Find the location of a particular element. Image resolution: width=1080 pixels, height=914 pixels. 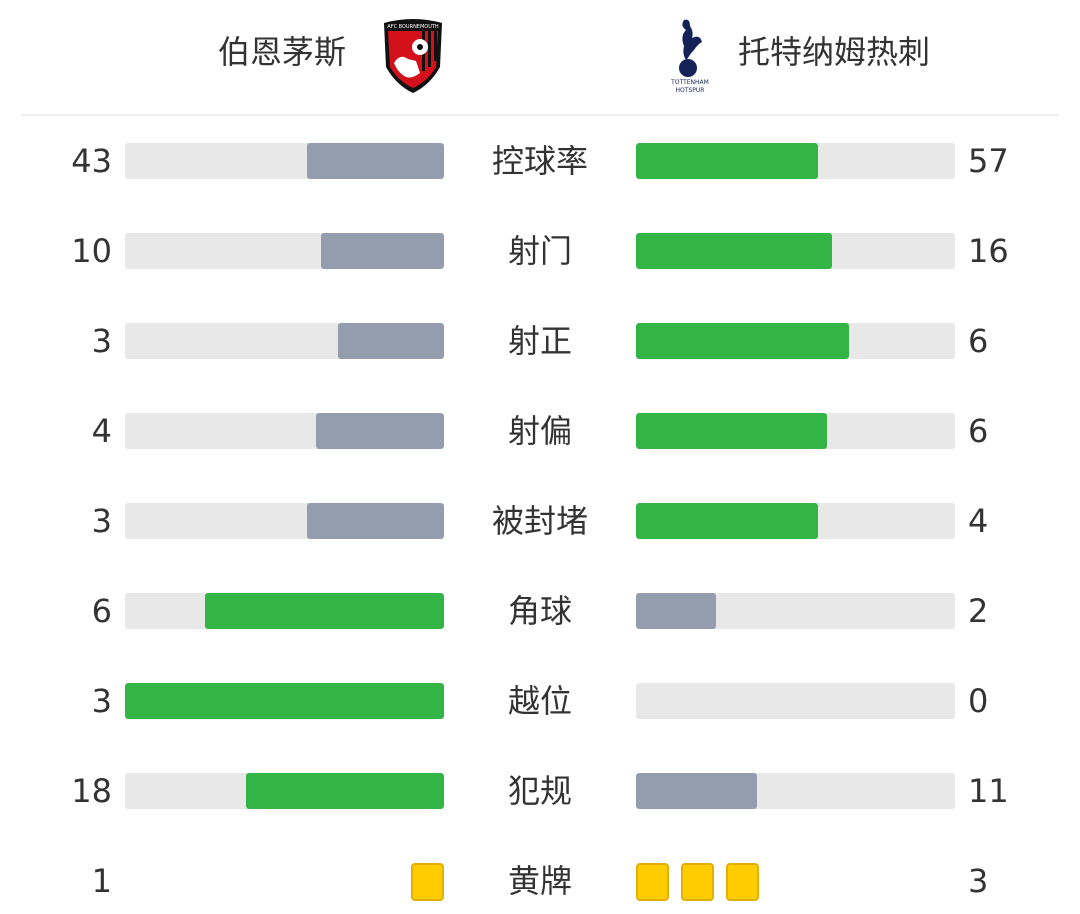

svg-text: TOTTENHAM is located at coordinates (689, 82).